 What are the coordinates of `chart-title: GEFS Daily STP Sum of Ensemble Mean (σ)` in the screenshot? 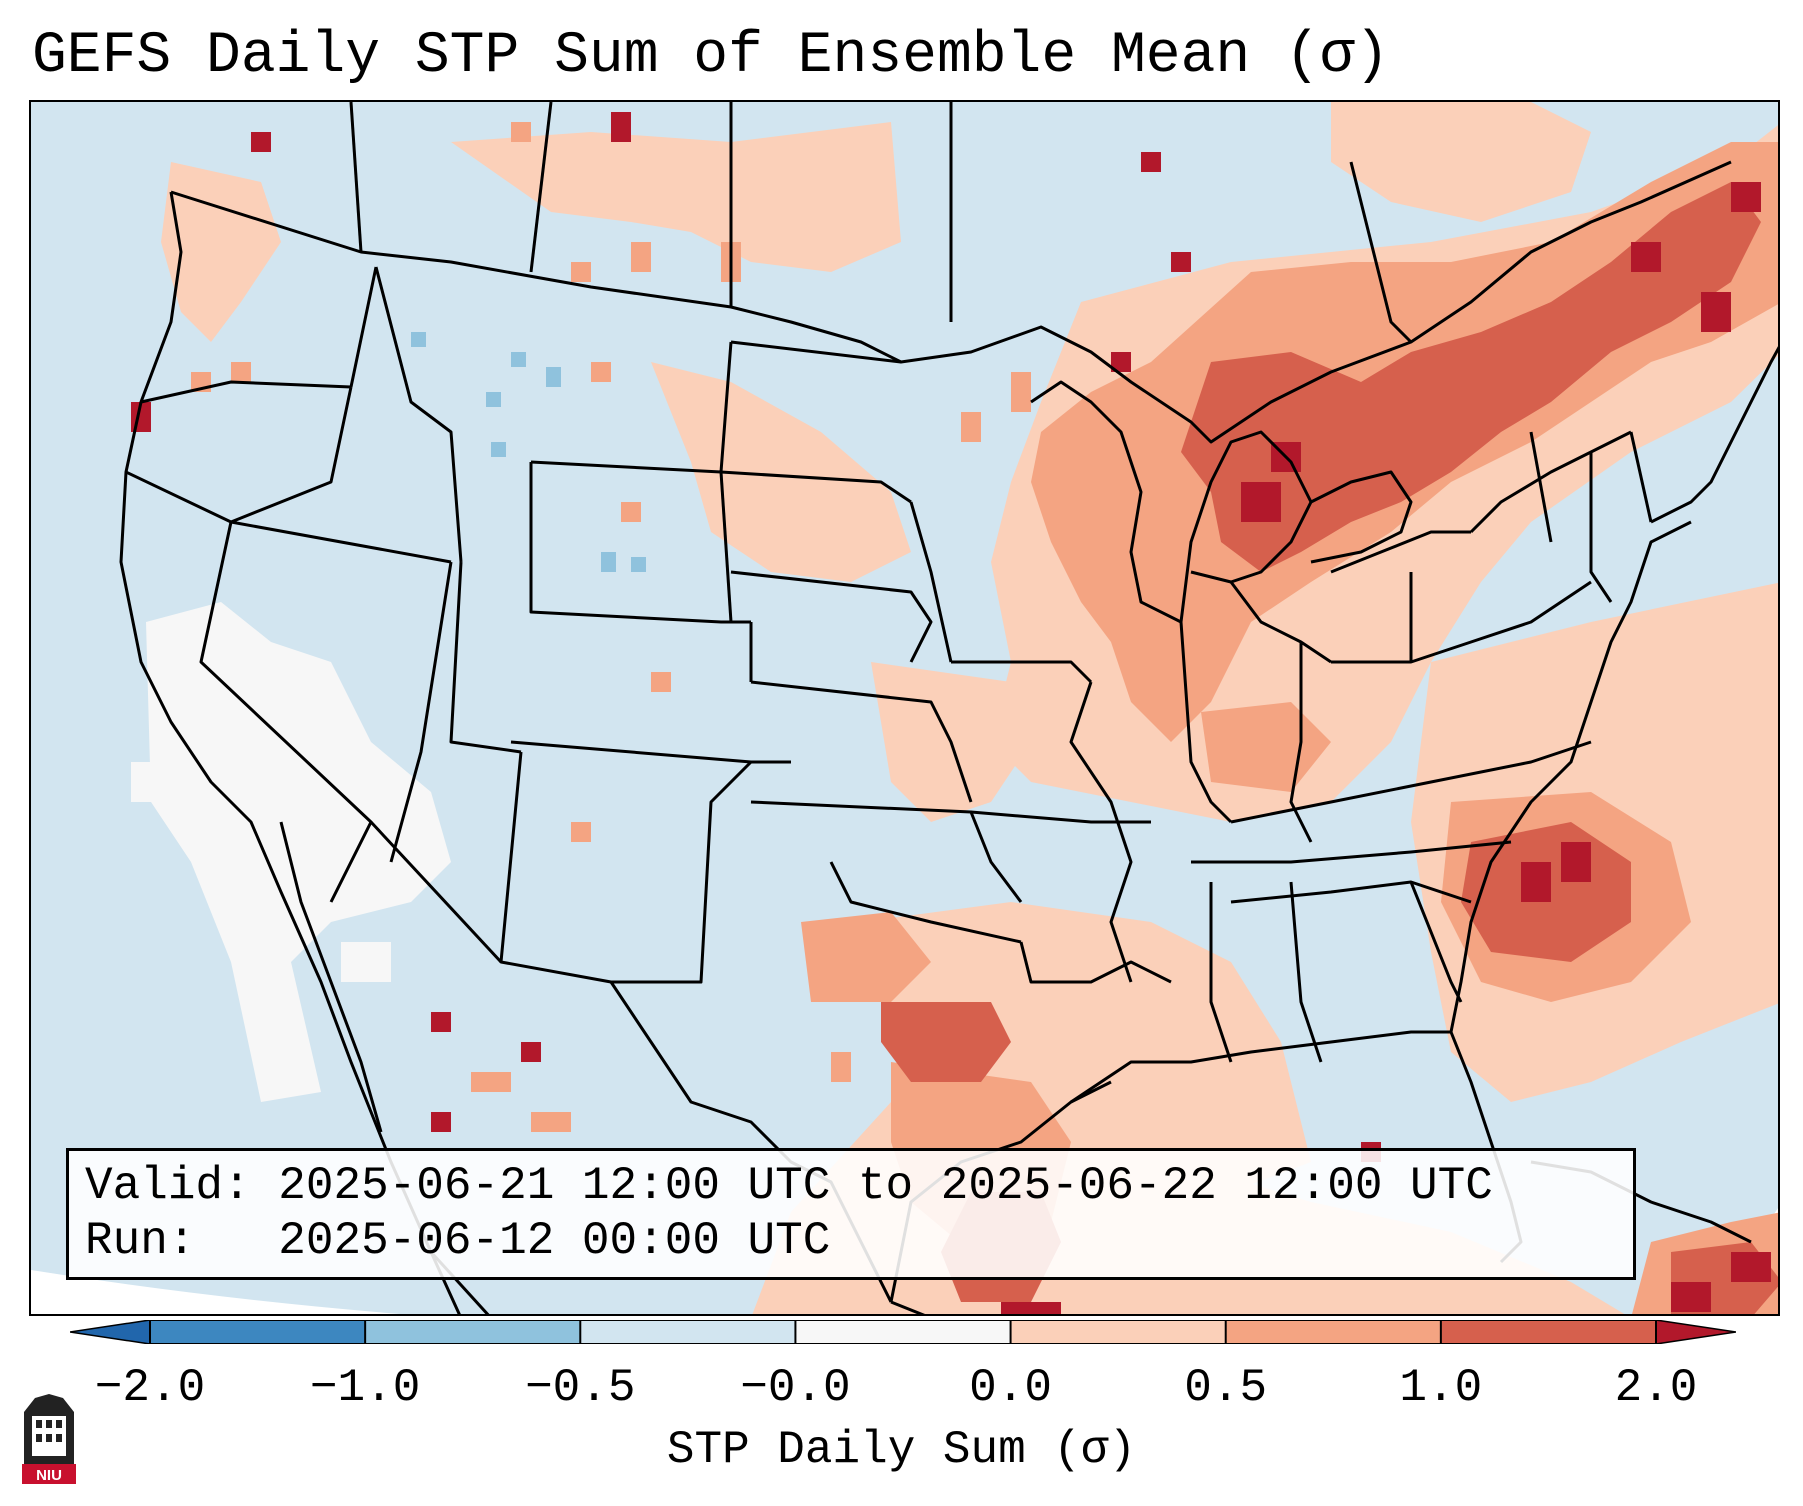 It's located at (711, 56).